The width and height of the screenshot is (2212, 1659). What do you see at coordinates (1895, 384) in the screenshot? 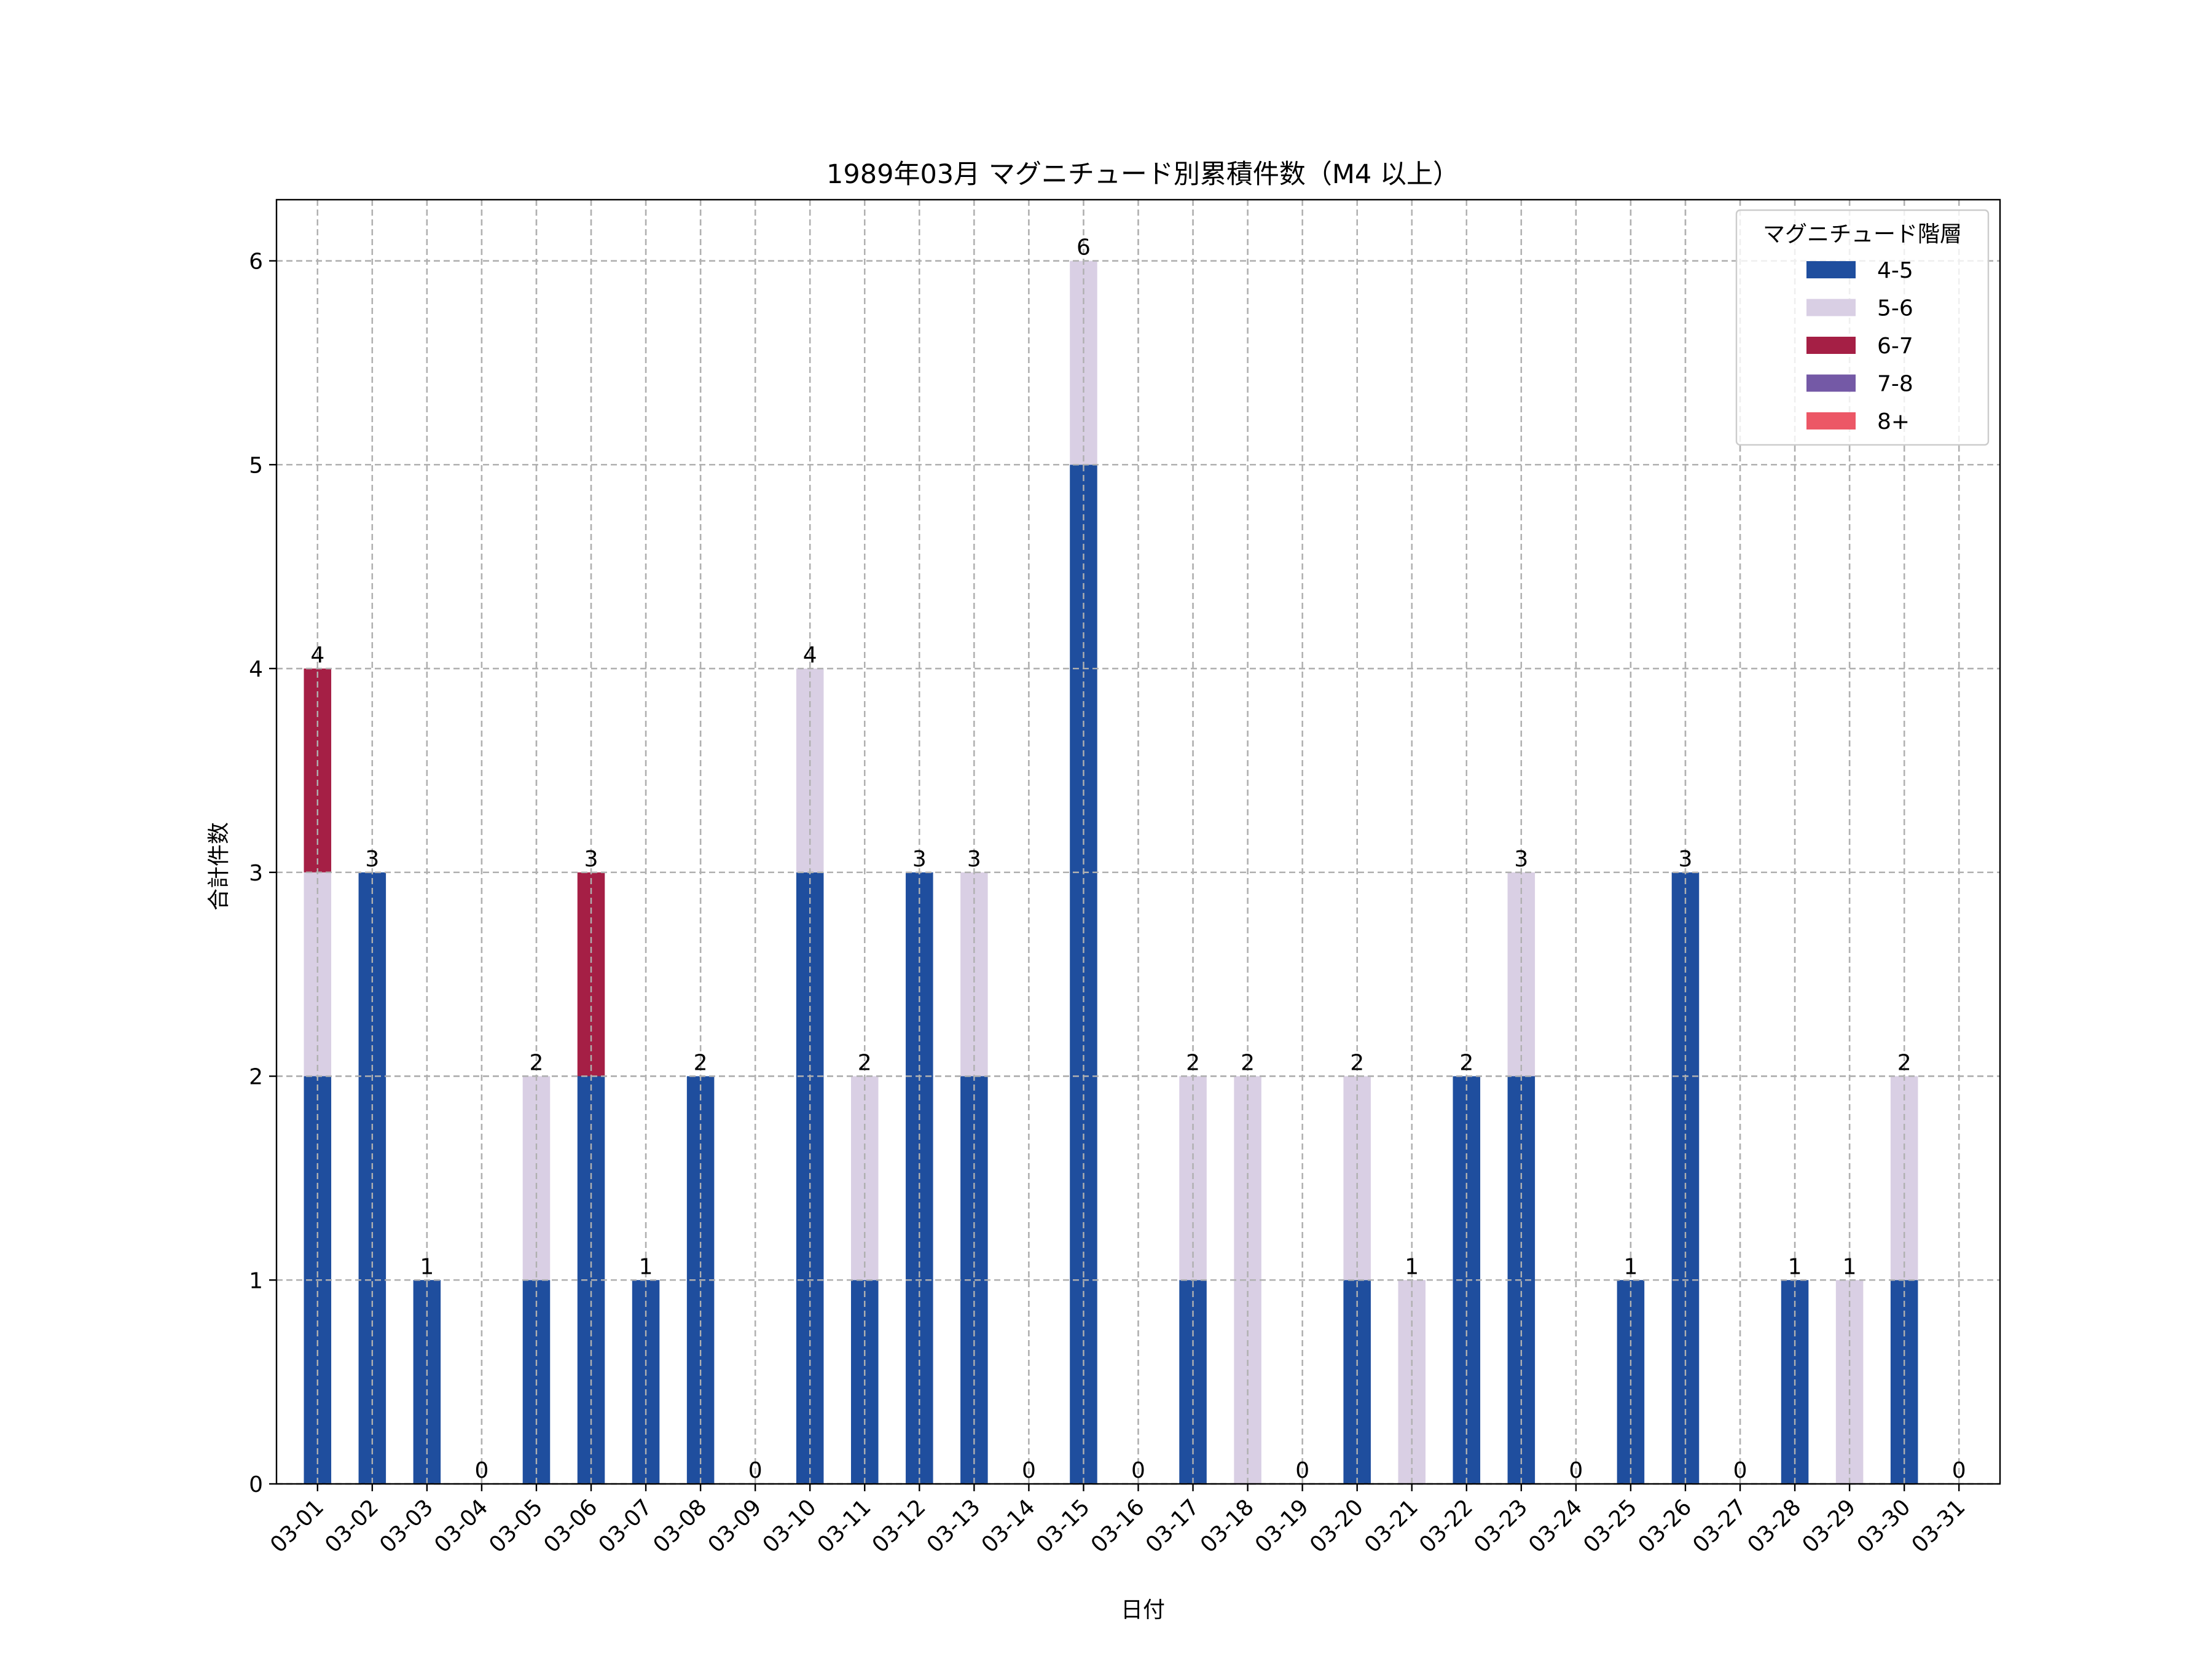
I see `legend-label: 7-8` at bounding box center [1895, 384].